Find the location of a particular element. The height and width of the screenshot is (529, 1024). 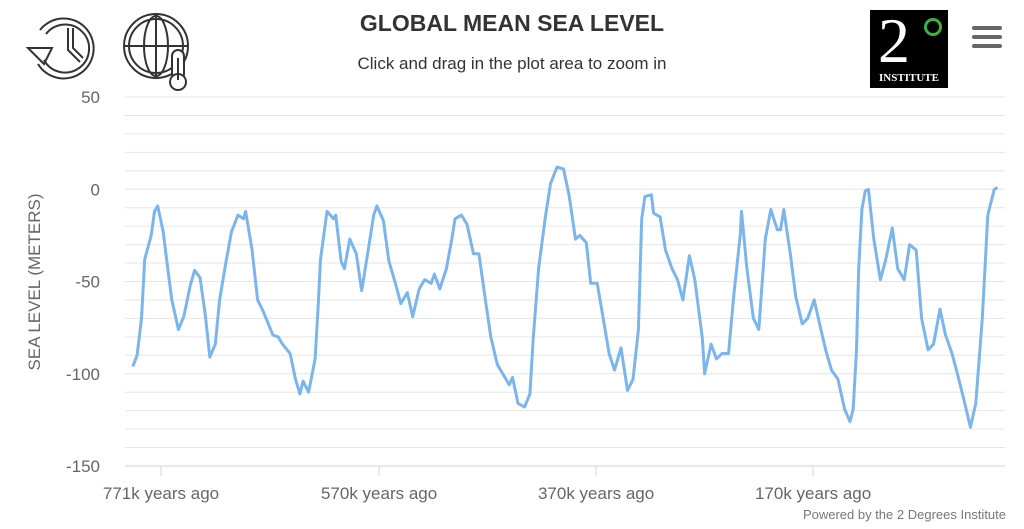

logo-numeral: 2 is located at coordinates (894, 40).